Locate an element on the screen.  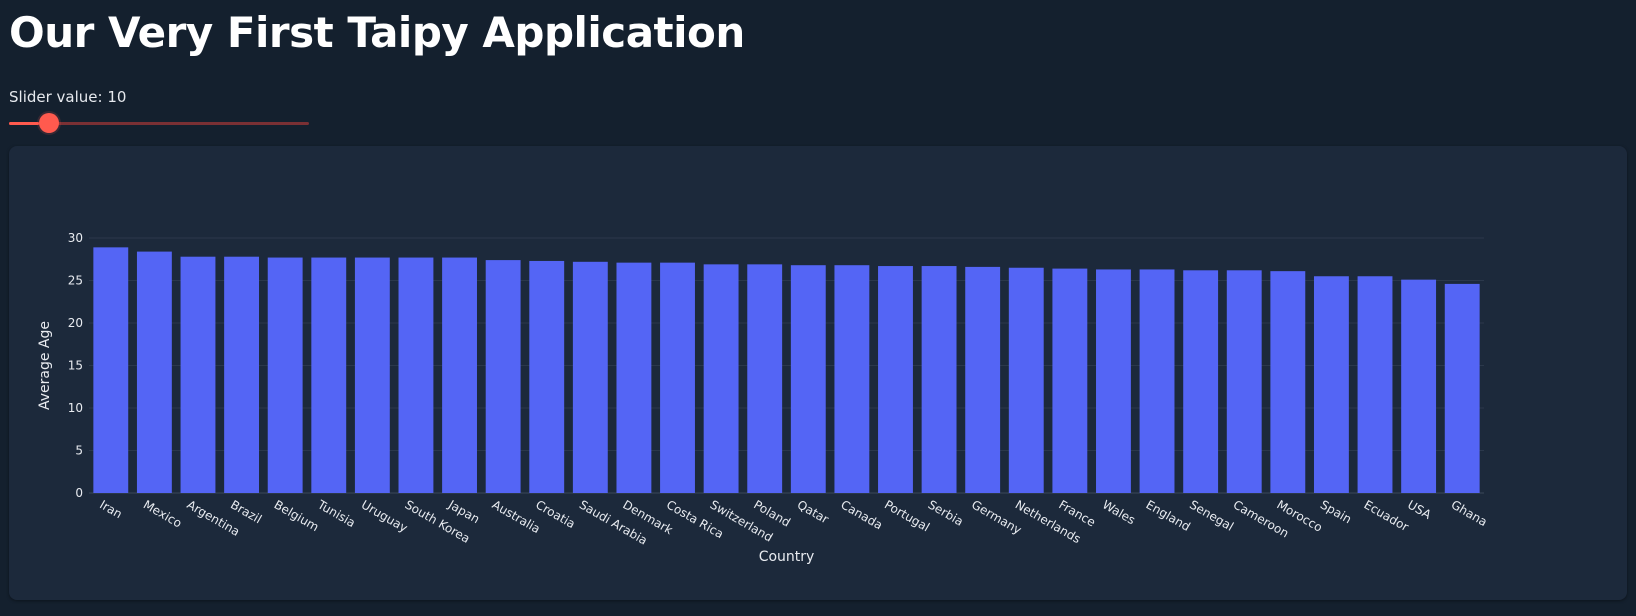
x-tick-label: Canada is located at coordinates (861, 514).